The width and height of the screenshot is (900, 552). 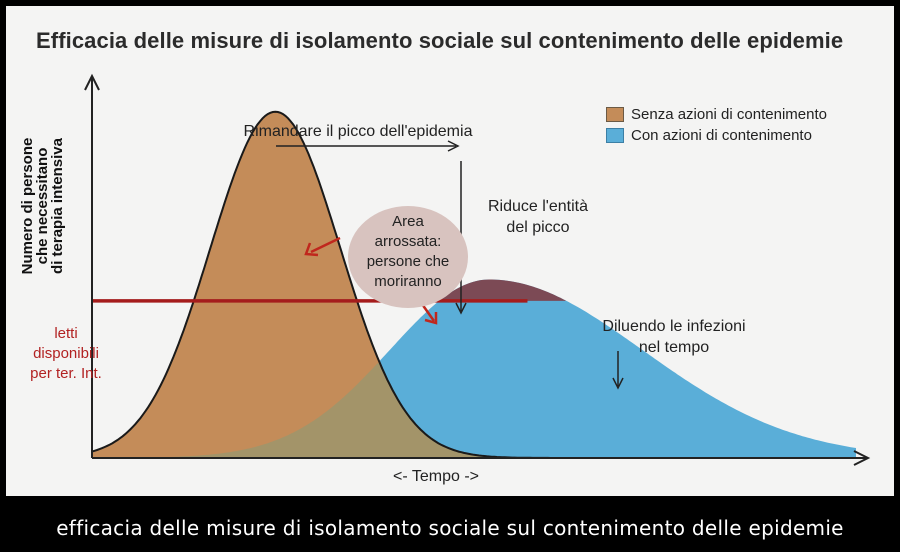 What do you see at coordinates (408, 281) in the screenshot?
I see `annotation-area-line: moriranno` at bounding box center [408, 281].